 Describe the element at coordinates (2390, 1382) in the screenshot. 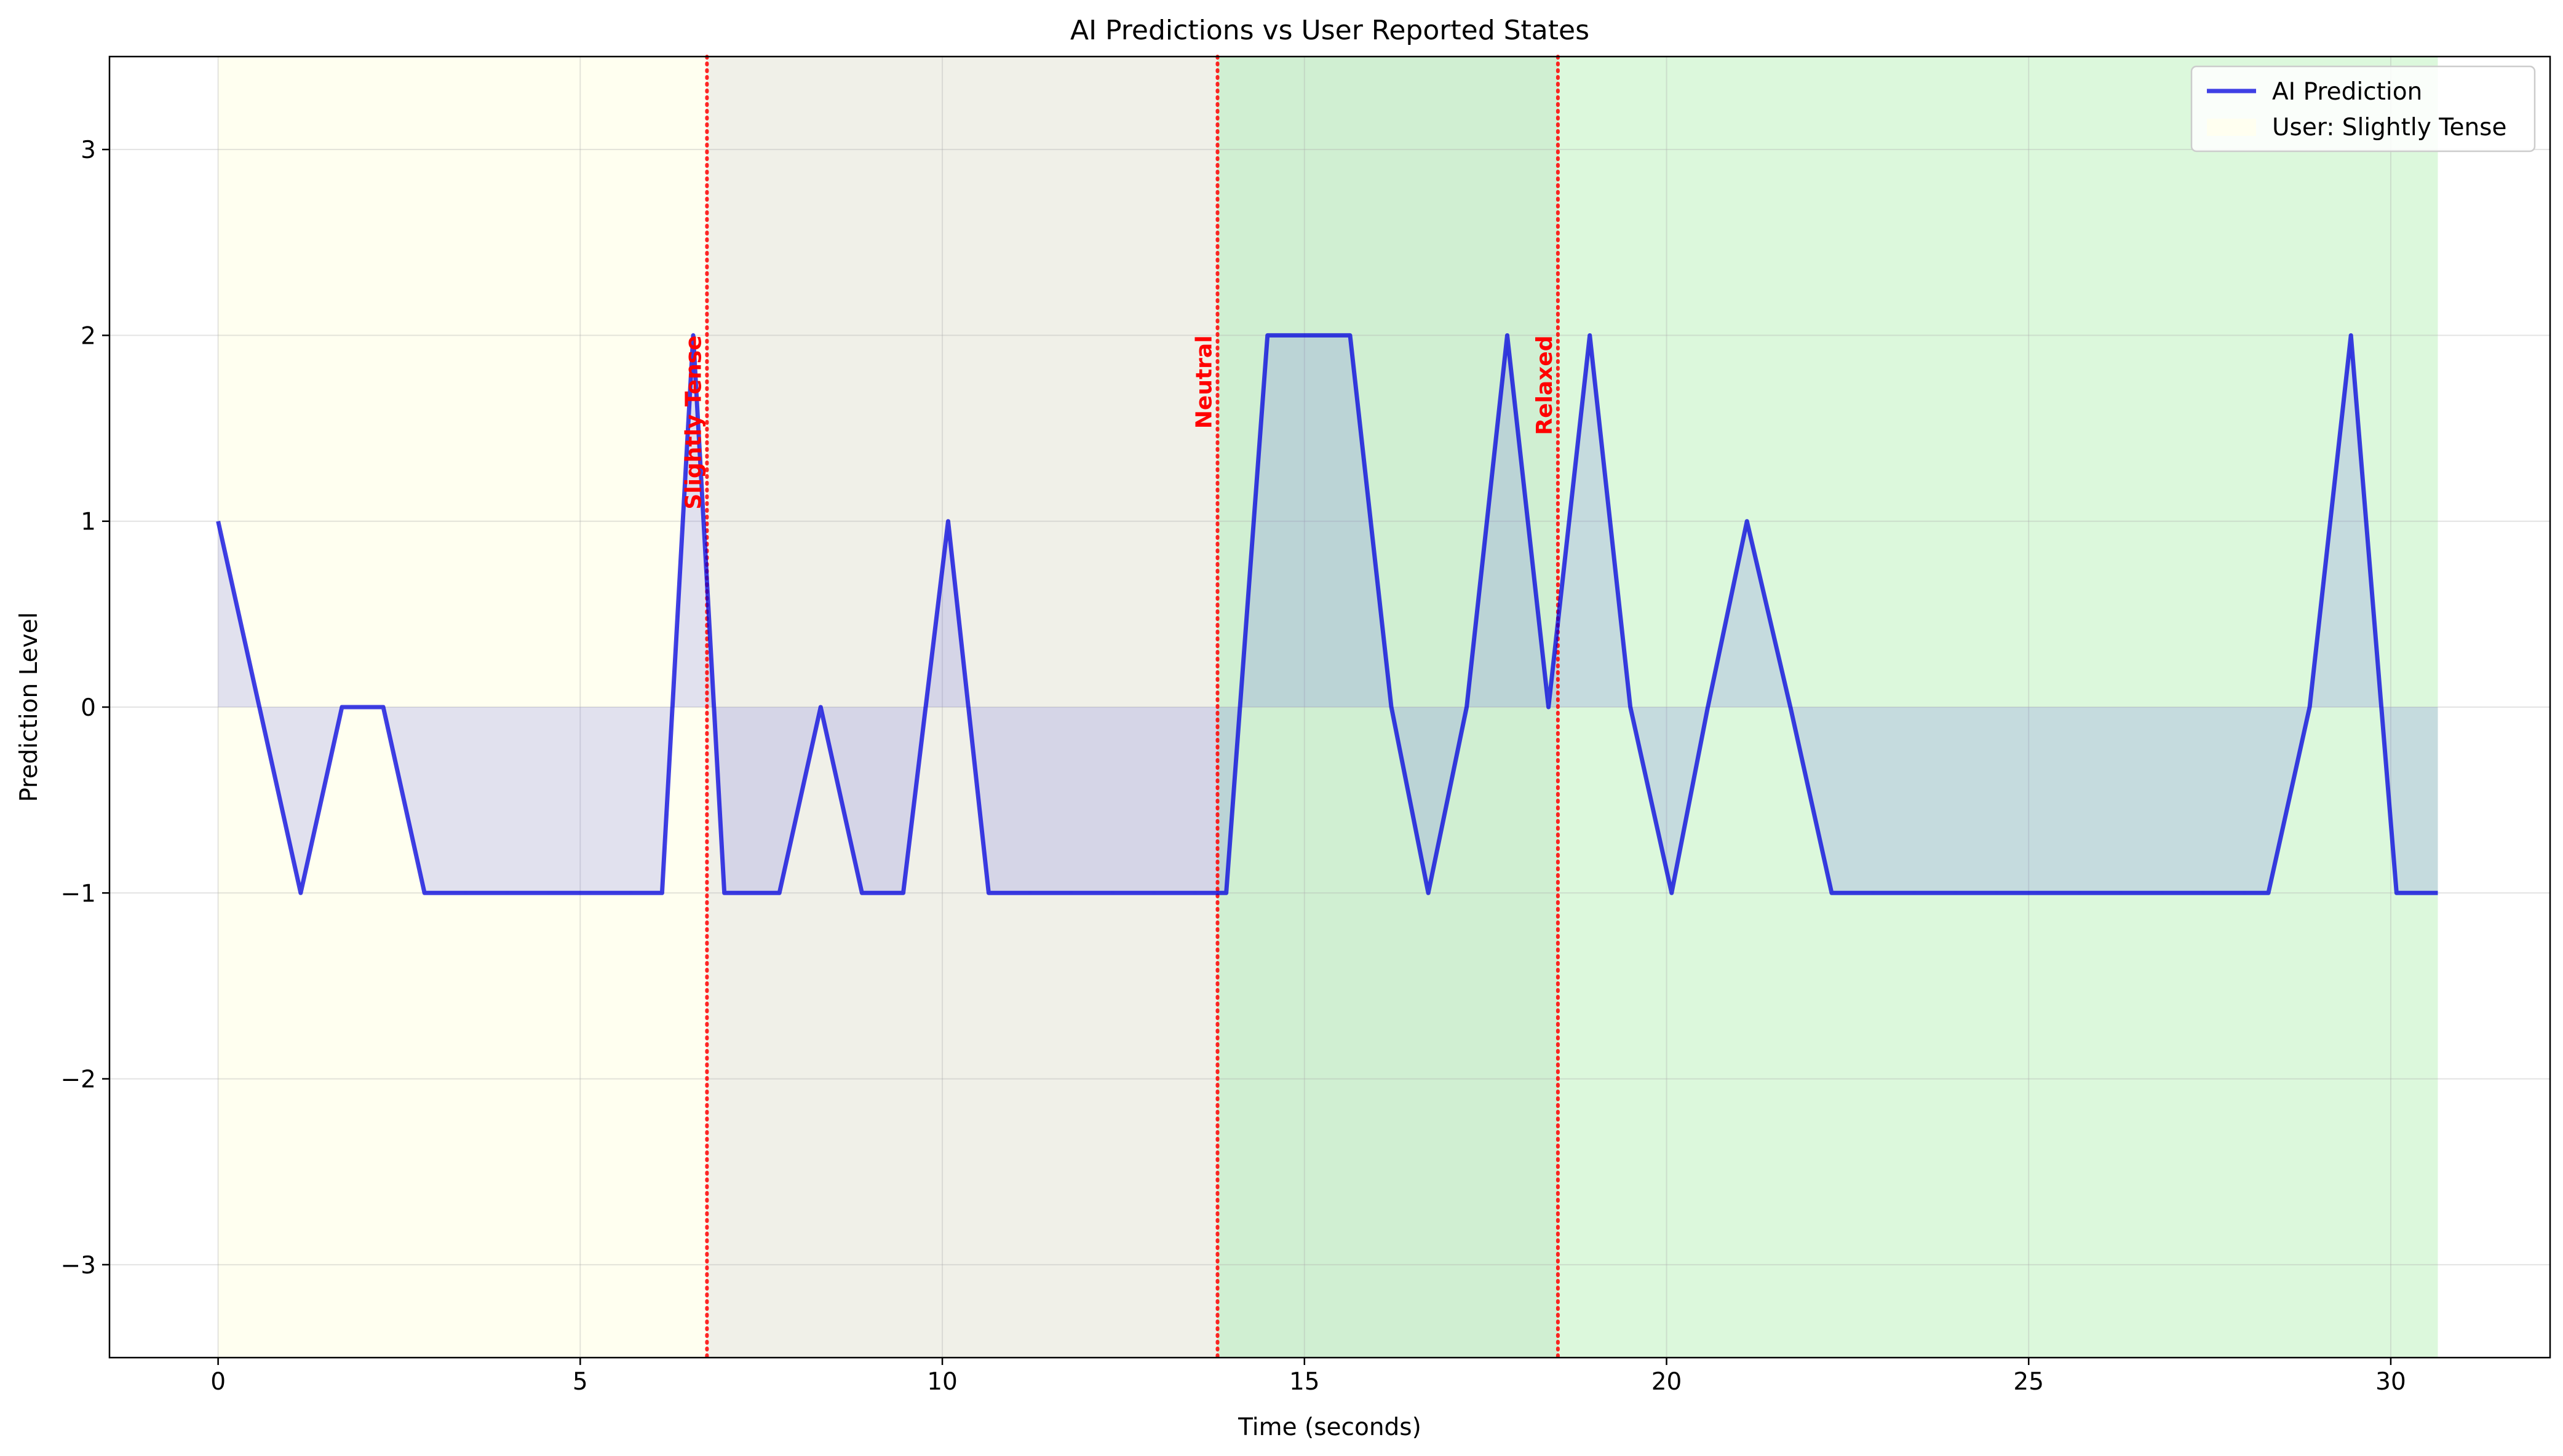

I see `x-tick-label: 30` at that location.